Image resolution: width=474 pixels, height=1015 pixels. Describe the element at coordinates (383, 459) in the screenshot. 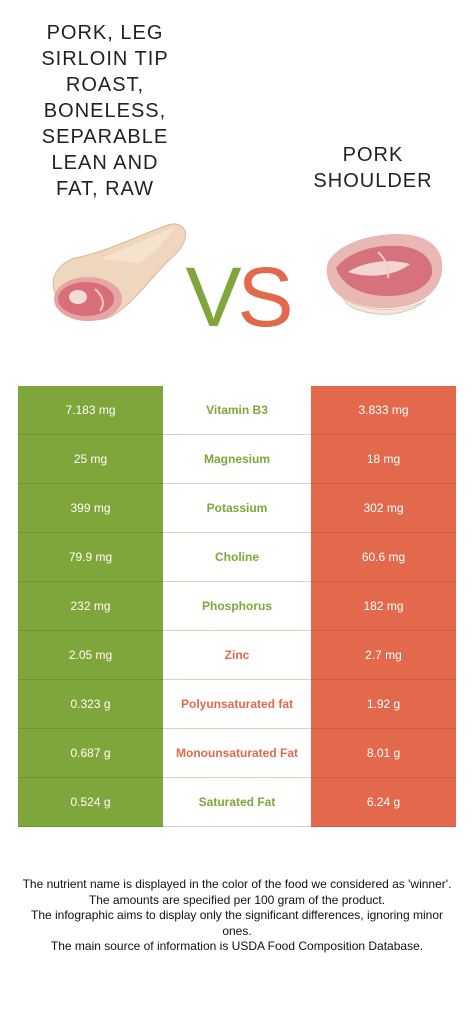

I see `right-value: 18 mg` at that location.